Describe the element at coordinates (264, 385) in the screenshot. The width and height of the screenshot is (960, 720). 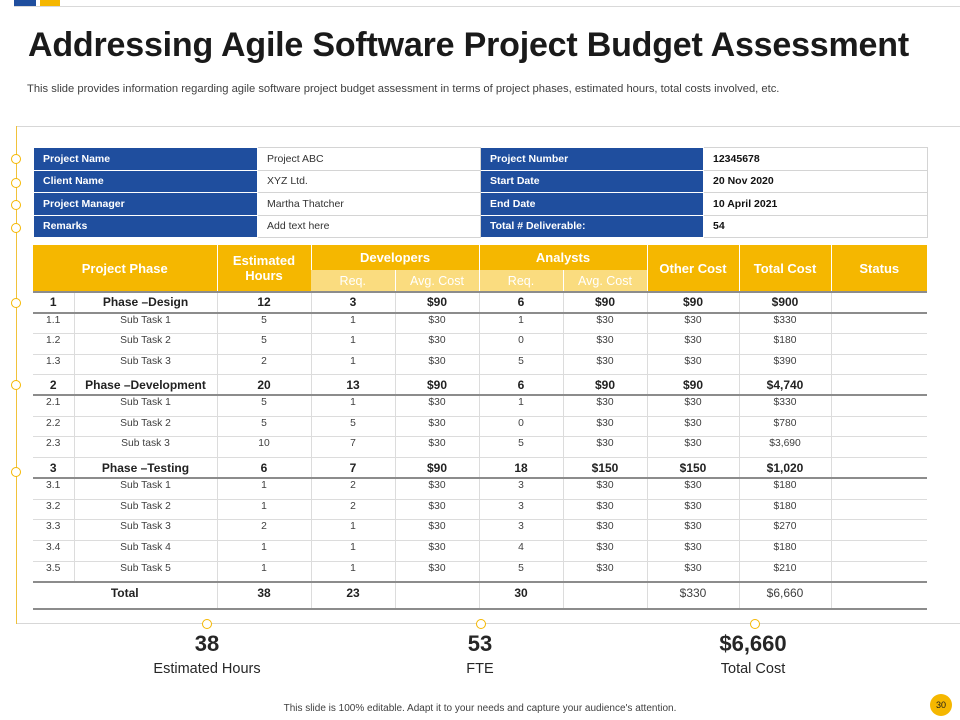
I see `cell-hours: 20` at that location.